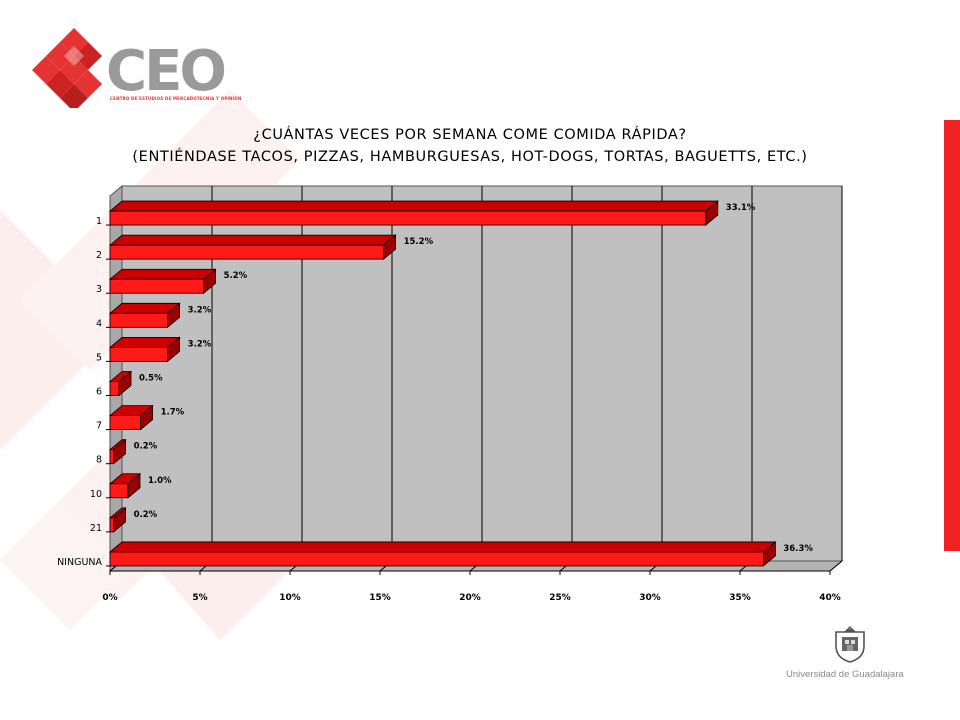  Describe the element at coordinates (419, 242) in the screenshot. I see `data-label: 15.2%` at that location.